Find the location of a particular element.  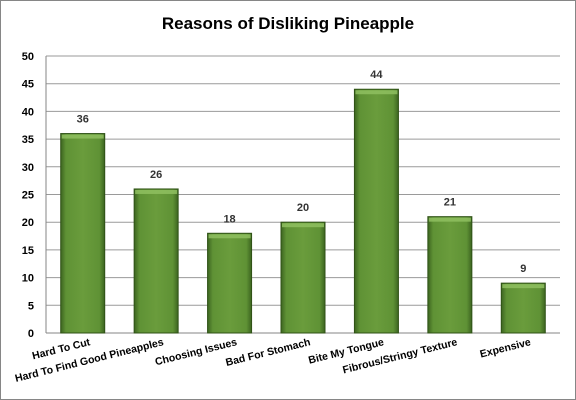

data-label: 21 is located at coordinates (450, 203).